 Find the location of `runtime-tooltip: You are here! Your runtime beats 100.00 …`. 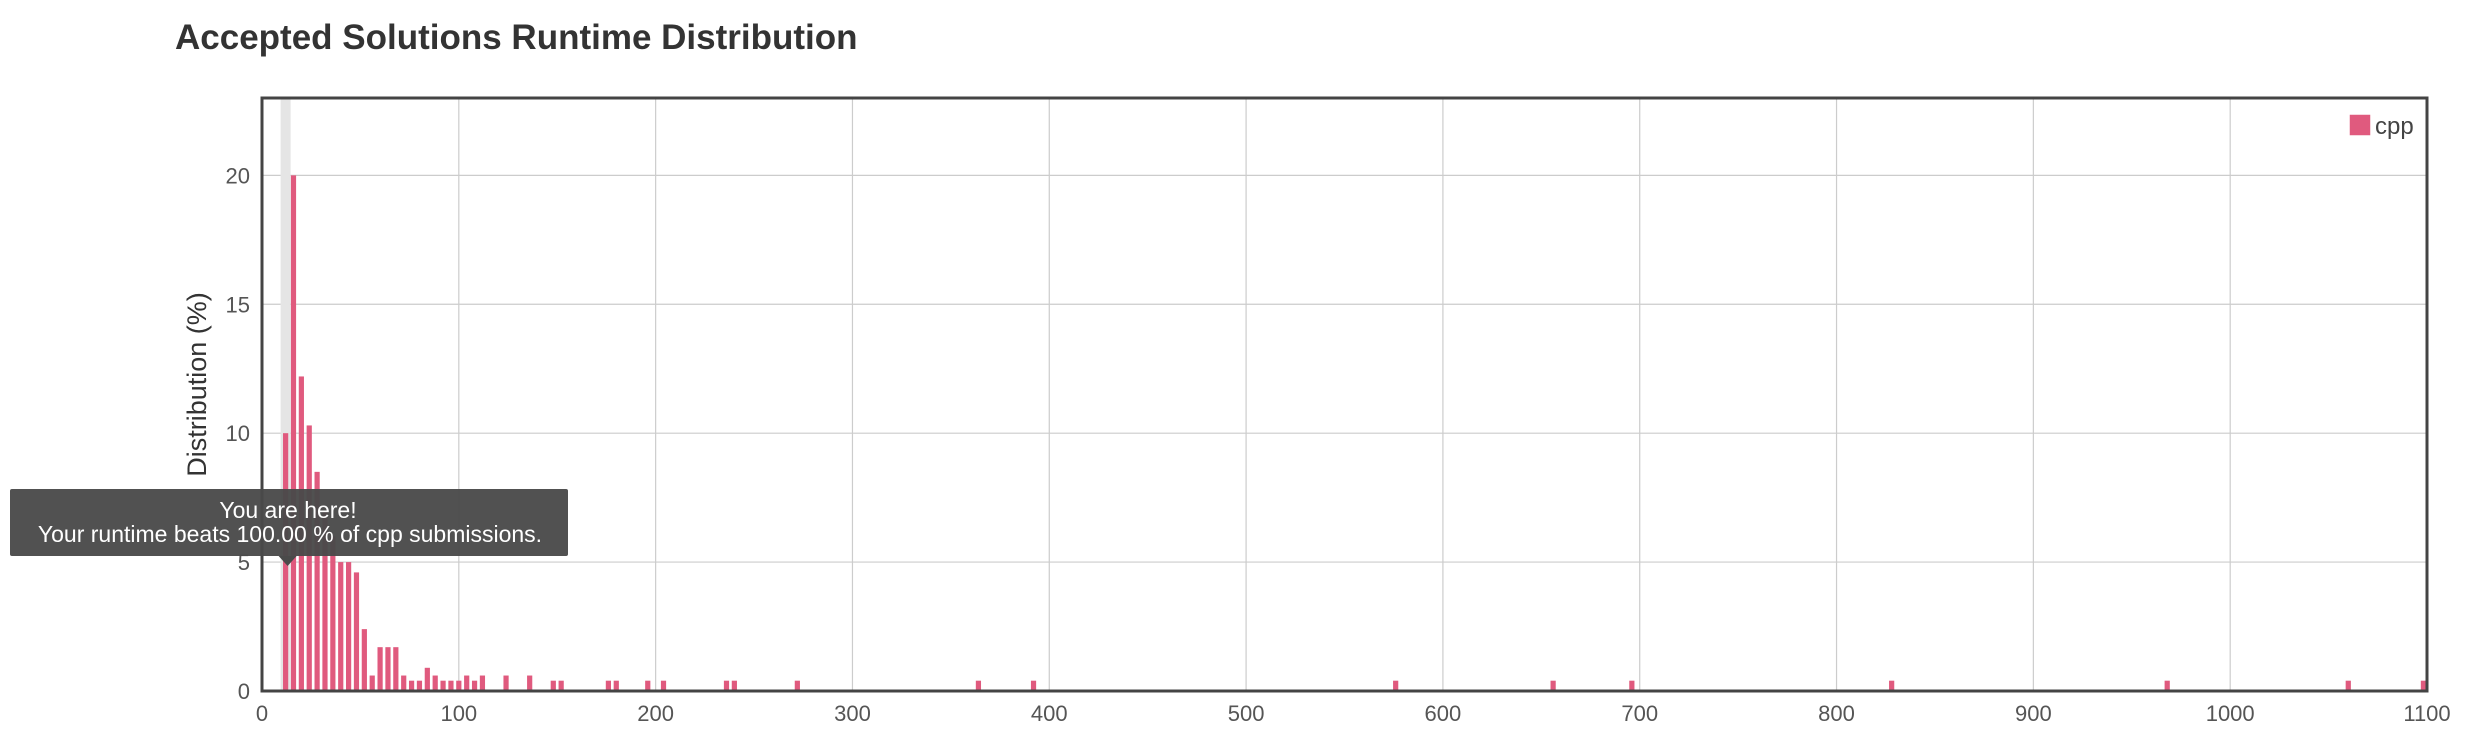

runtime-tooltip: You are here! Your runtime beats 100.00 … is located at coordinates (289, 527).